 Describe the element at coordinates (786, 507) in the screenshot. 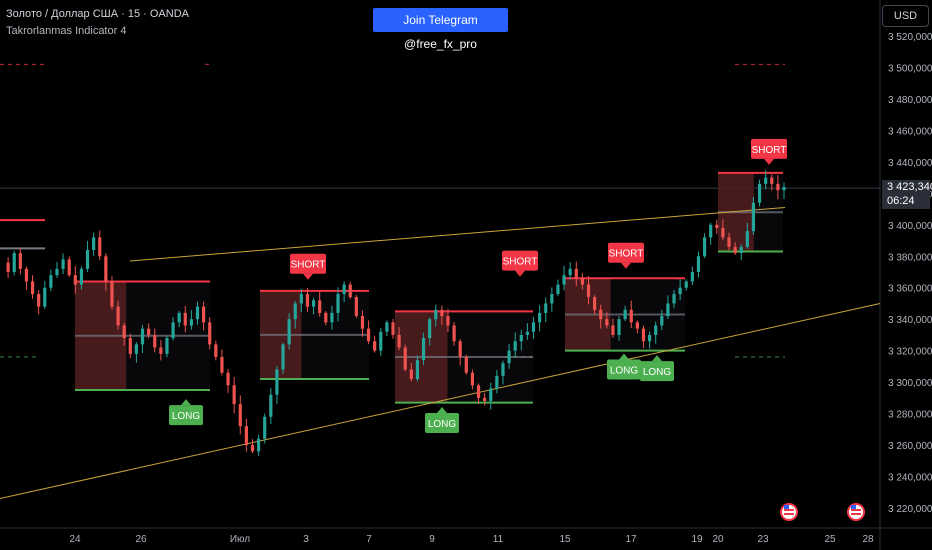

I see `flag-canton` at that location.